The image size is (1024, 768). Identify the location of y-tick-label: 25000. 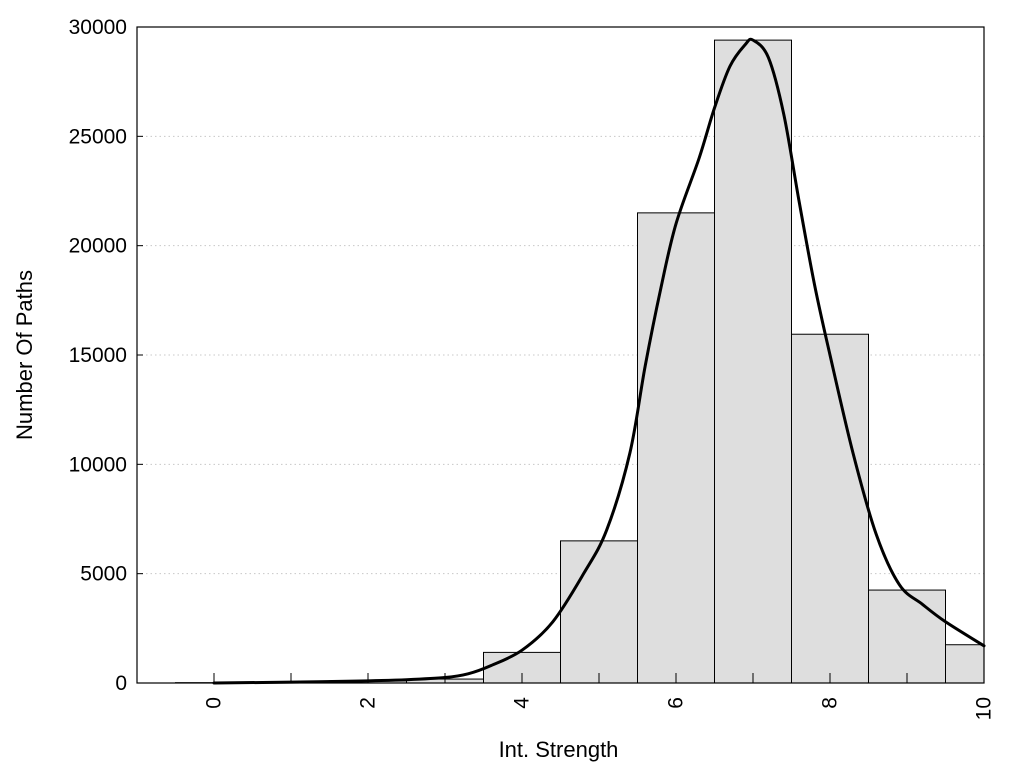
(98, 136).